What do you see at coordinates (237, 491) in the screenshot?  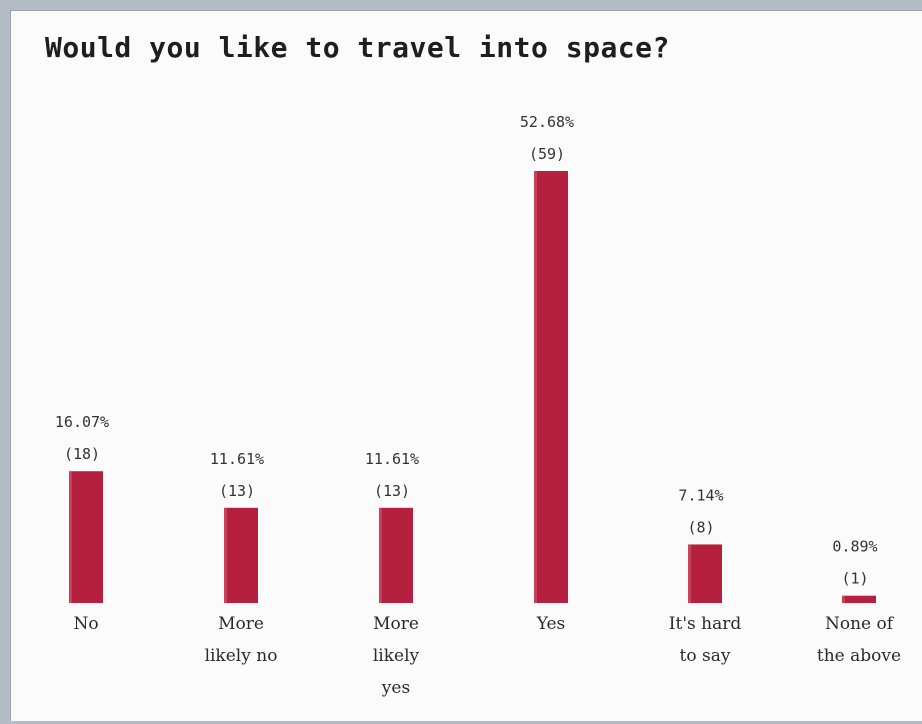 I see `count-label-1: (13)` at bounding box center [237, 491].